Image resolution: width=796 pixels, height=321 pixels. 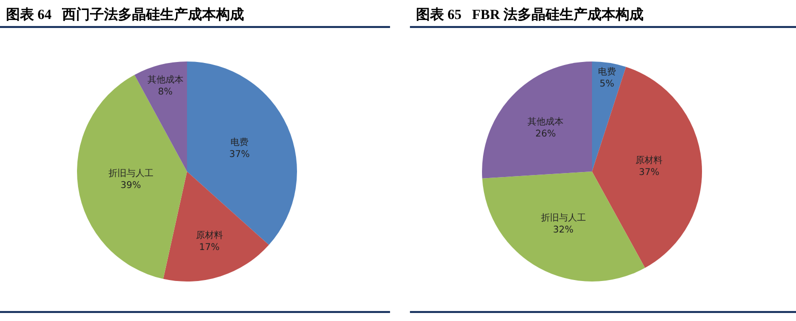 I want to click on data-label: 5%, so click(x=607, y=84).